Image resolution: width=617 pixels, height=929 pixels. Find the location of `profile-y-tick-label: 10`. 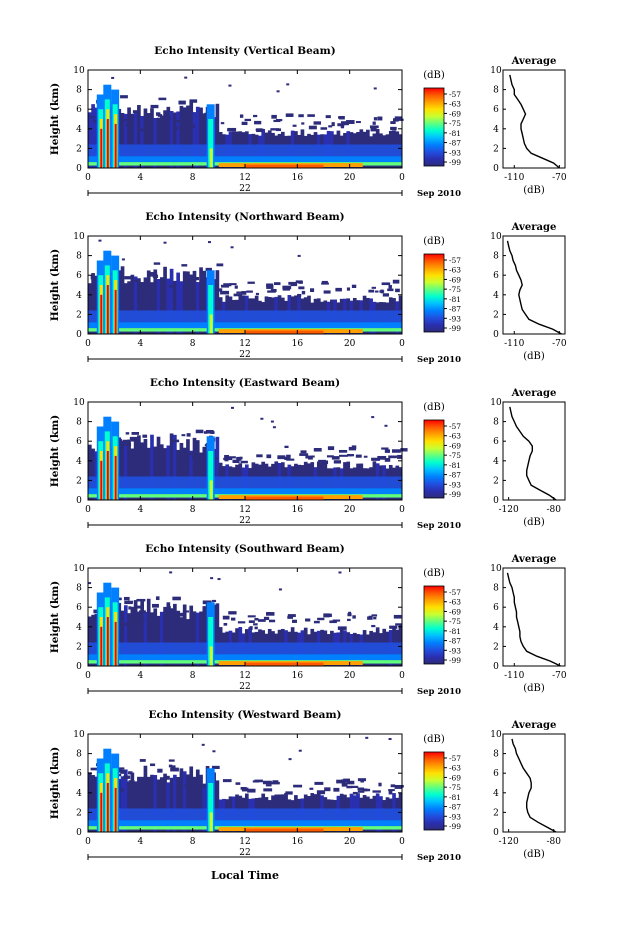

profile-y-tick-label: 10 is located at coordinates (496, 735).